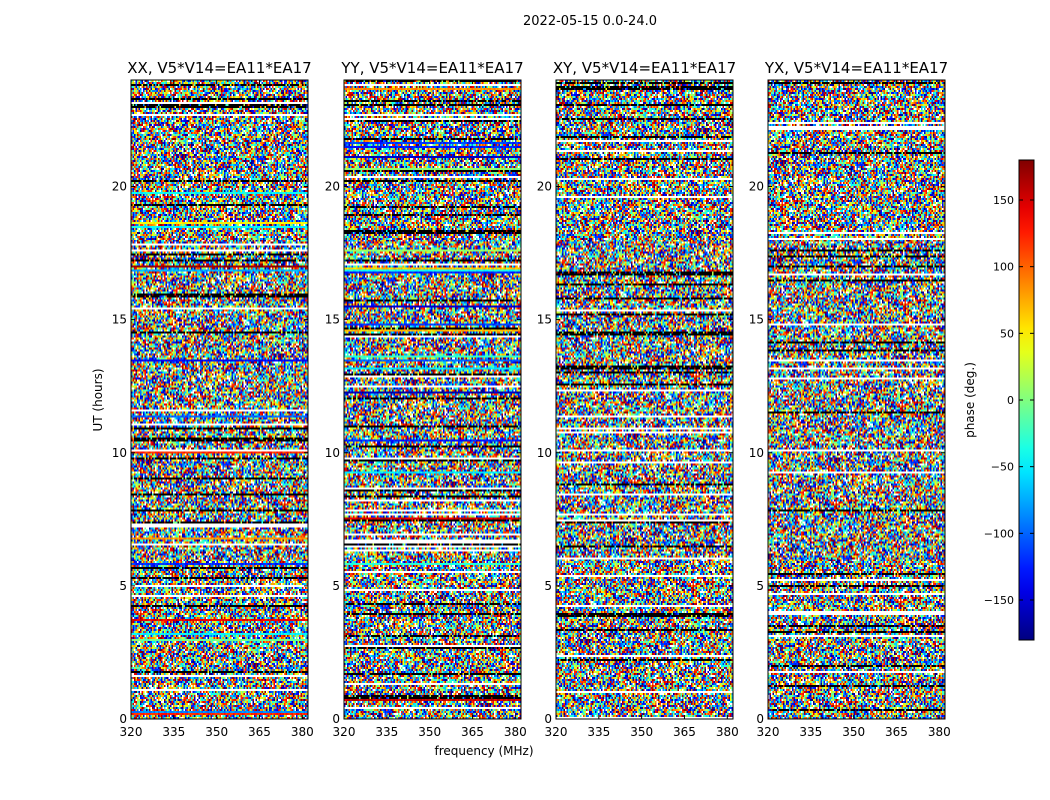 The height and width of the screenshot is (800, 1050). Describe the element at coordinates (219, 68) in the screenshot. I see `panel-title: XX, V5*V14=EA11*EA17` at that location.